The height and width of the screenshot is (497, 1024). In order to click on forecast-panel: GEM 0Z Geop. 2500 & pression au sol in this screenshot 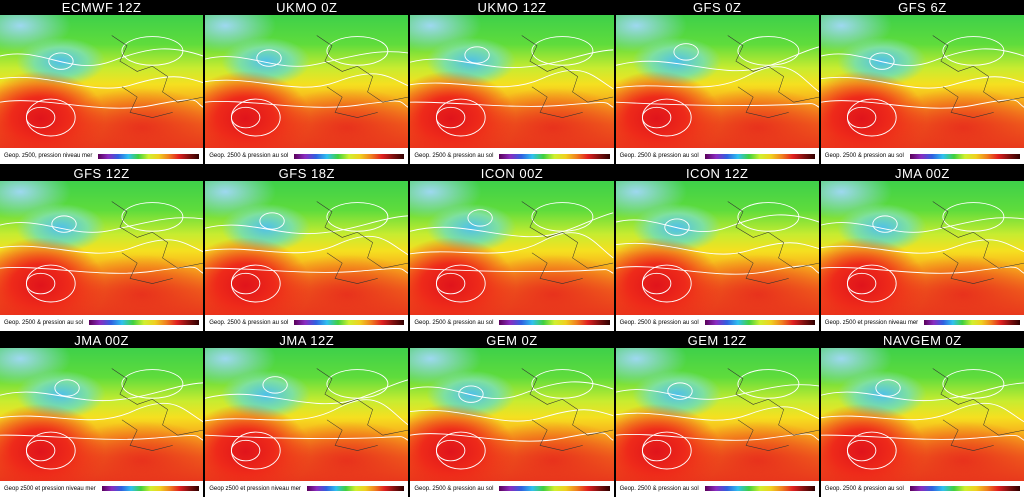, I will do `click(512, 414)`.